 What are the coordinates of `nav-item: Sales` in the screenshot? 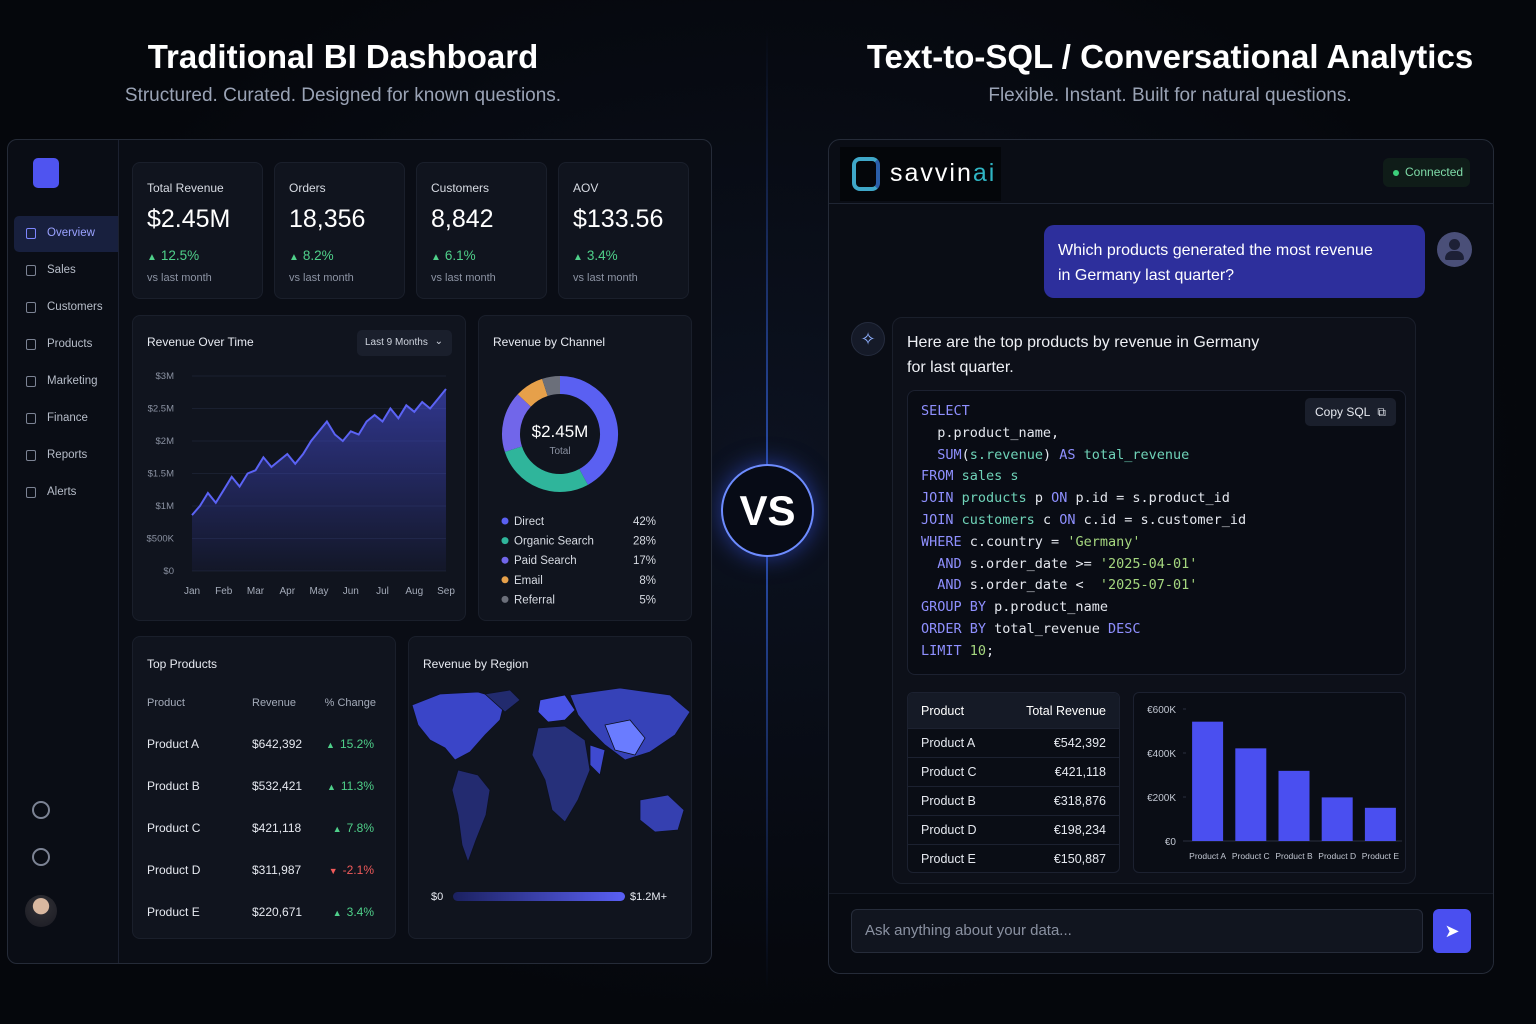 It's located at (66, 271).